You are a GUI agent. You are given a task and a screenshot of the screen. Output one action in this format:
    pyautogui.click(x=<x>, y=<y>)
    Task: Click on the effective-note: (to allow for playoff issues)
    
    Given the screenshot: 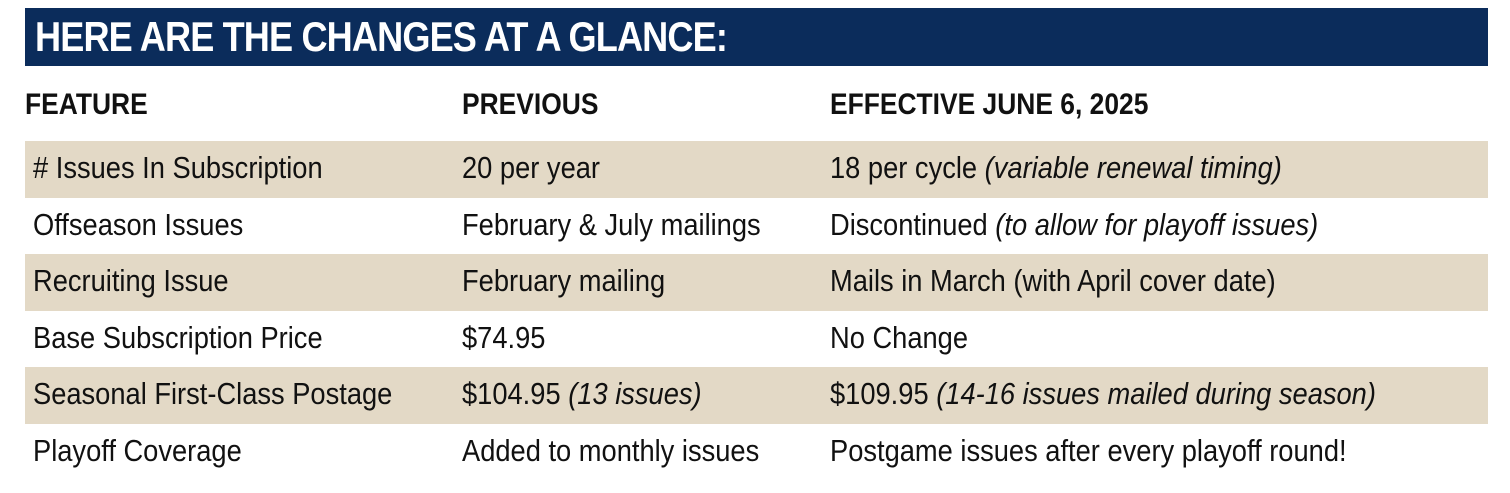 What is the action you would take?
    pyautogui.click(x=1157, y=224)
    